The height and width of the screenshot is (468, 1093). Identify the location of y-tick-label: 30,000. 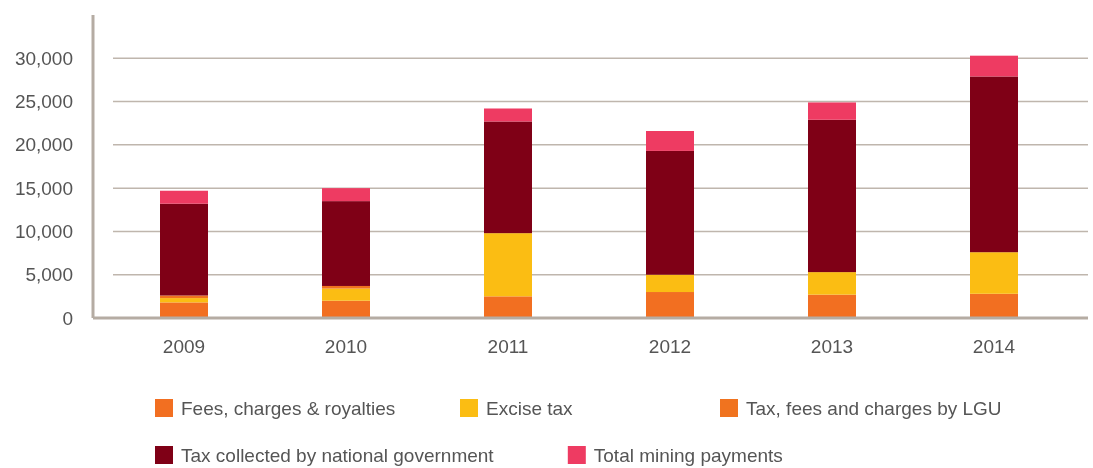
(43, 58).